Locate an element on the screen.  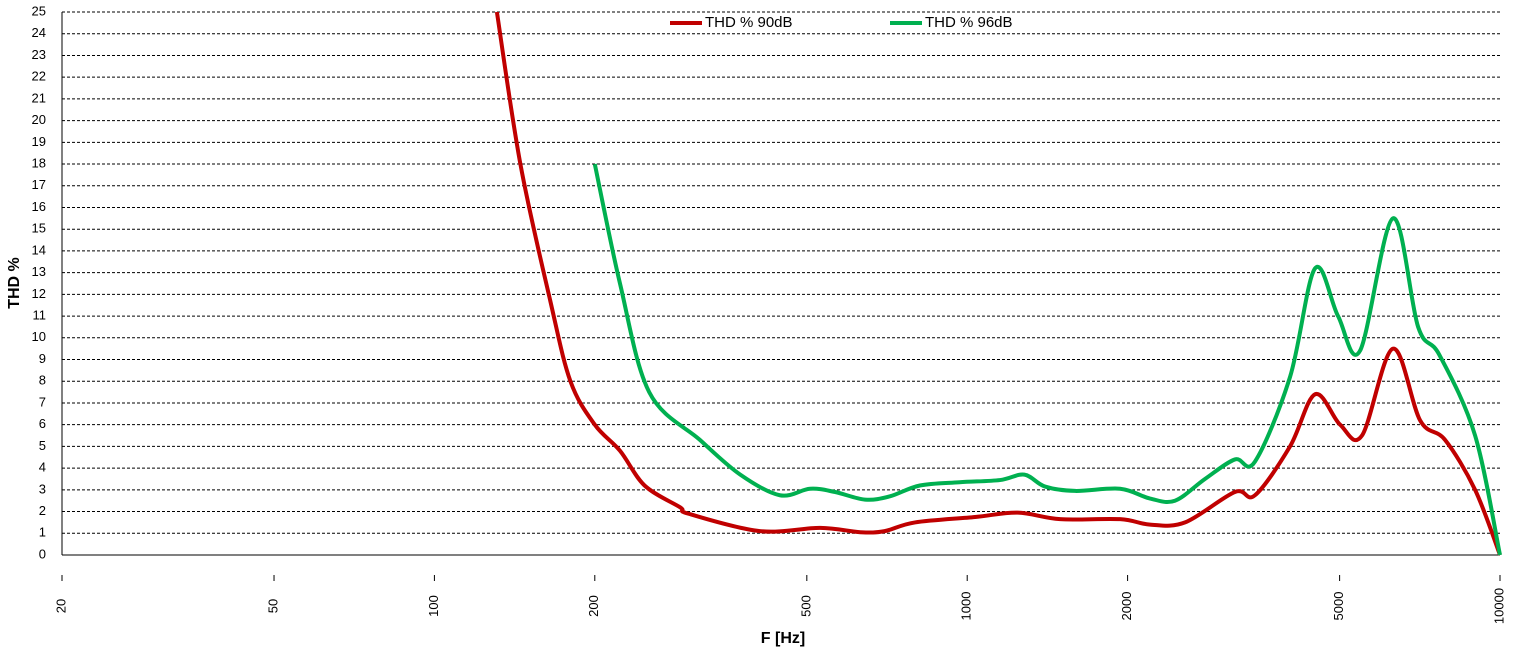
legend-label: THD % 96dB is located at coordinates (969, 22).